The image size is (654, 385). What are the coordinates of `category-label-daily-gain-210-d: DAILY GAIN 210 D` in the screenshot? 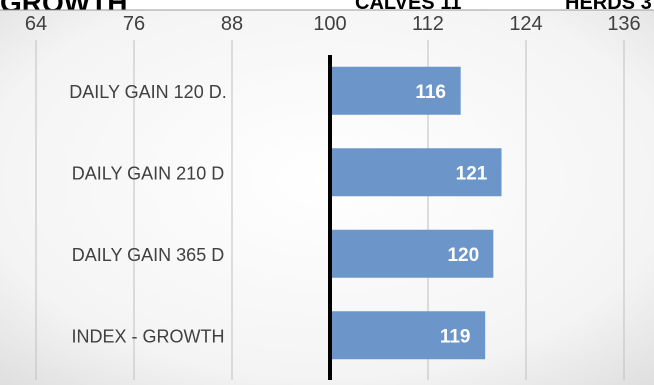 It's located at (148, 173).